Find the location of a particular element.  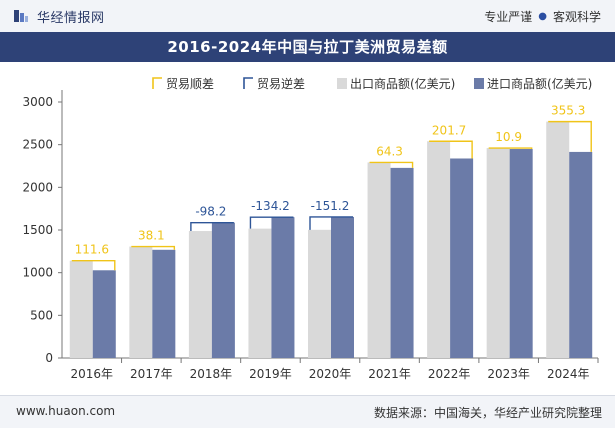

brand-name: 华经情报网 is located at coordinates (71, 18).